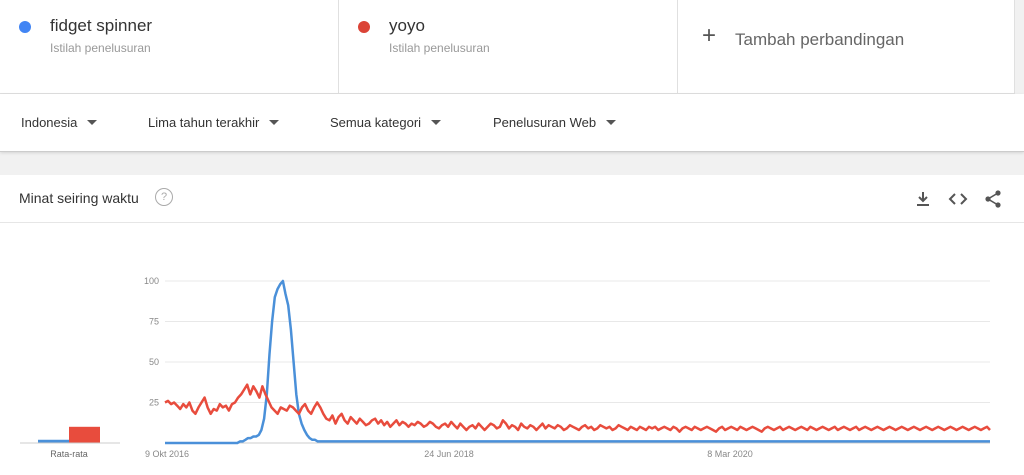 This screenshot has width=1024, height=475. I want to click on term-name: fidget spinner, so click(101, 25).